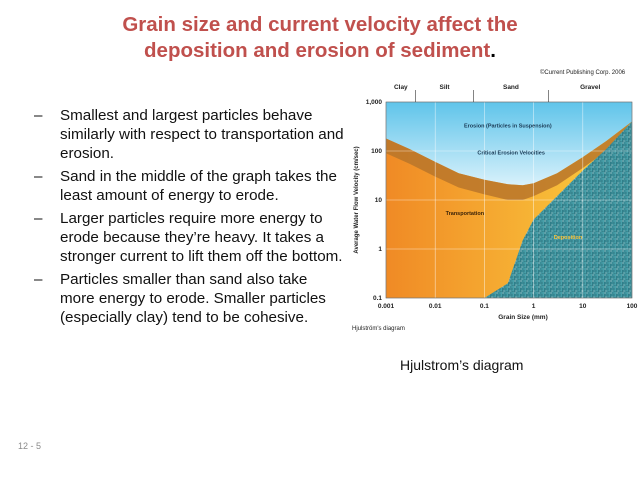 The width and height of the screenshot is (638, 479). What do you see at coordinates (568, 238) in the screenshot?
I see `deposition-label: Deposition` at bounding box center [568, 238].